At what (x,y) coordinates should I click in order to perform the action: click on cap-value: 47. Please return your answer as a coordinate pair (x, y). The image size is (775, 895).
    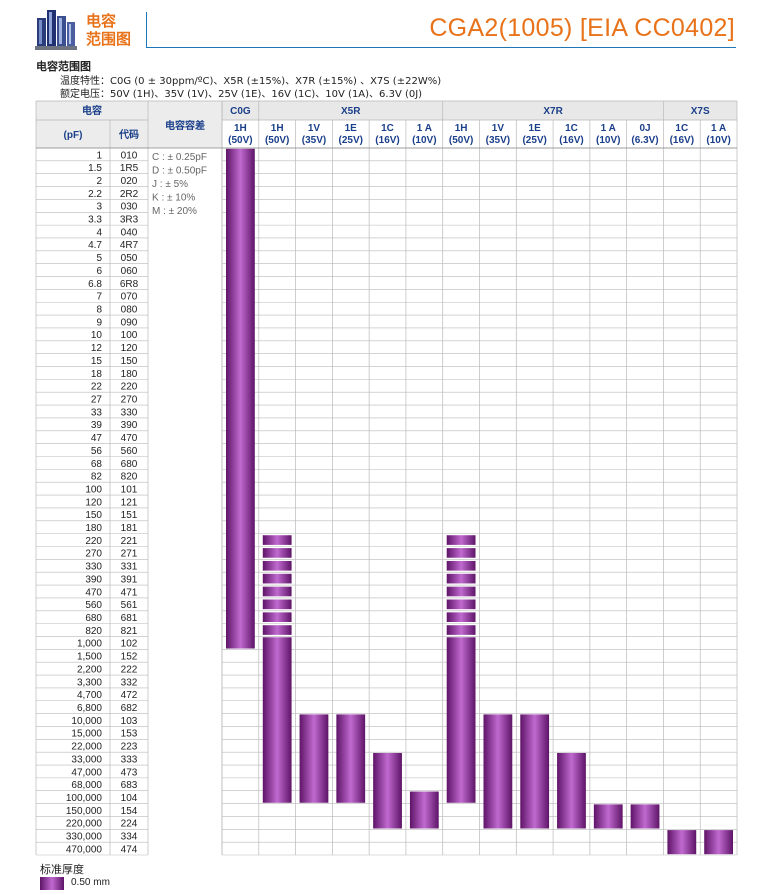
    Looking at the image, I should click on (97, 438).